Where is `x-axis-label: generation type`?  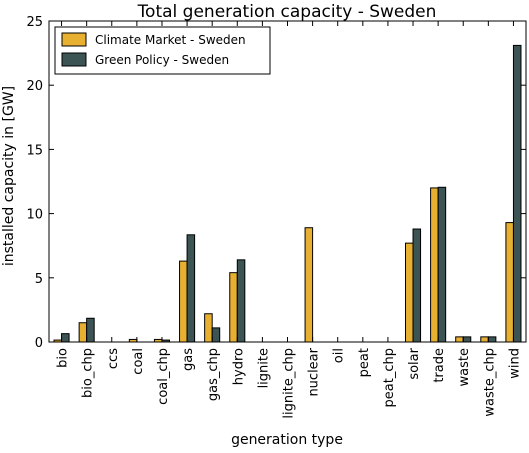 x-axis-label: generation type is located at coordinates (287, 440).